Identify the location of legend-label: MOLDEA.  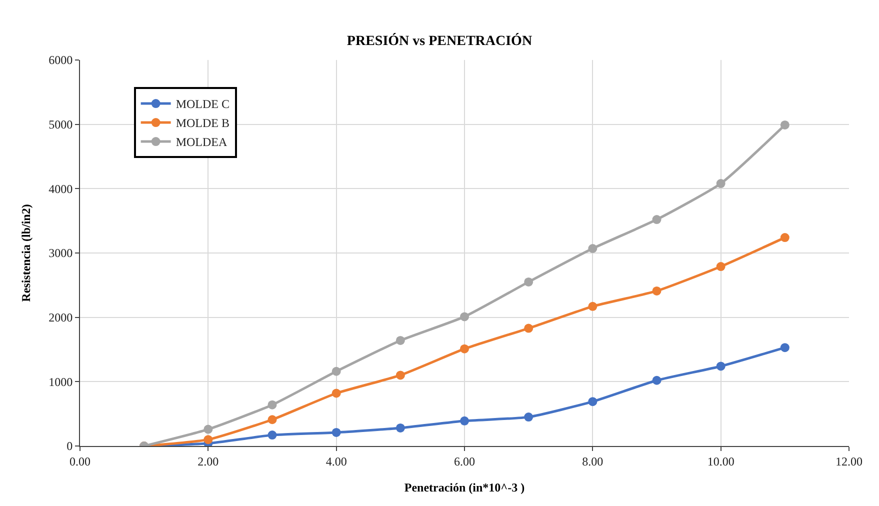
(202, 142).